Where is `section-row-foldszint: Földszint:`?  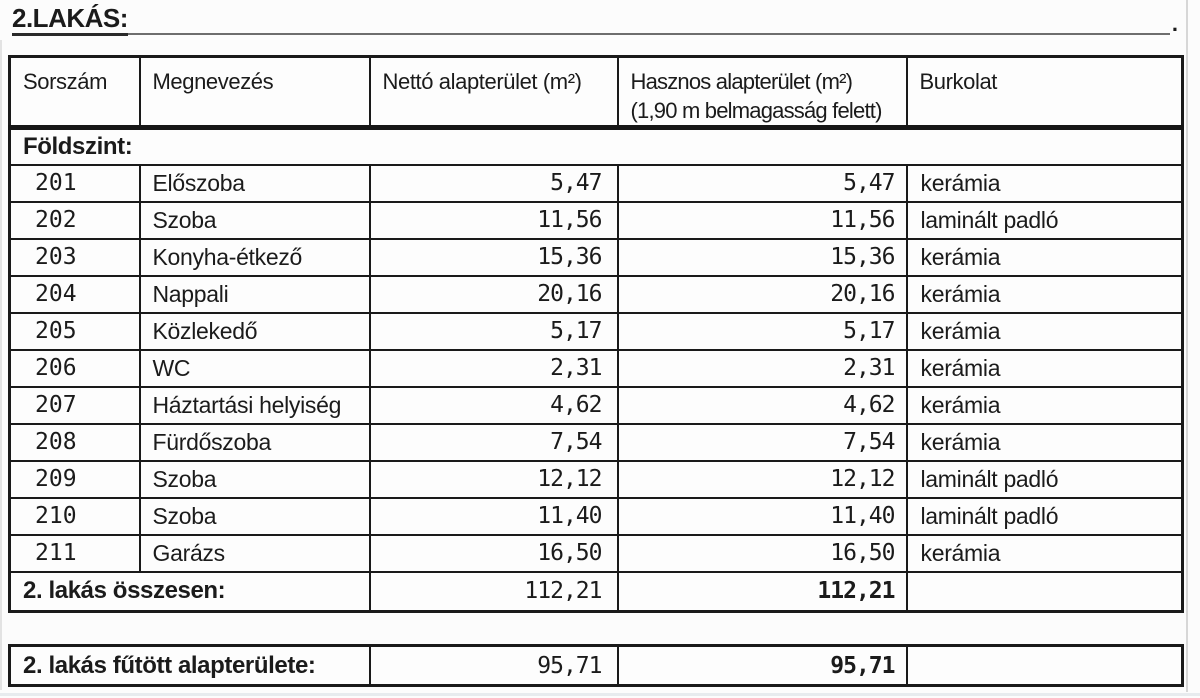 section-row-foldszint: Földszint: is located at coordinates (596, 146).